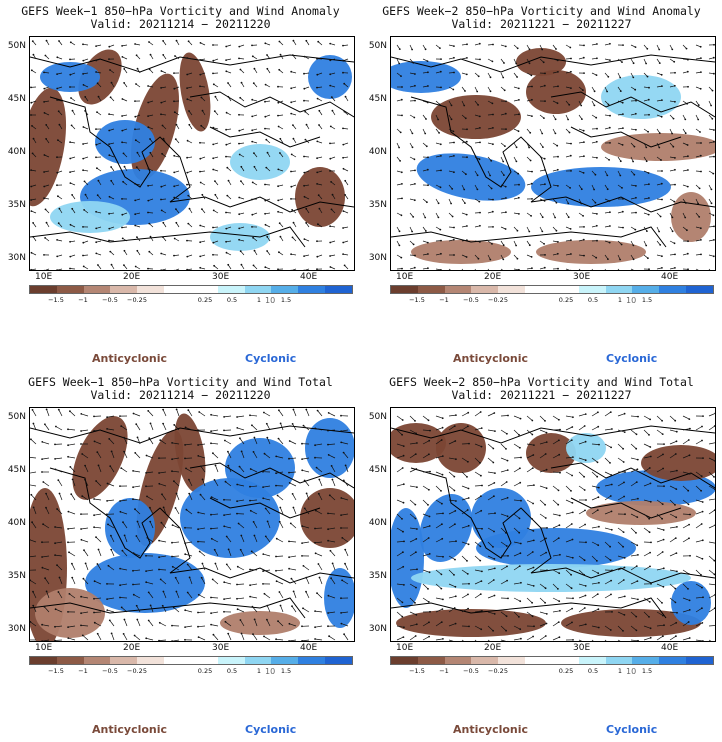 This screenshot has width=722, height=742. I want to click on latitude-label: 50N, so click(16, 417).